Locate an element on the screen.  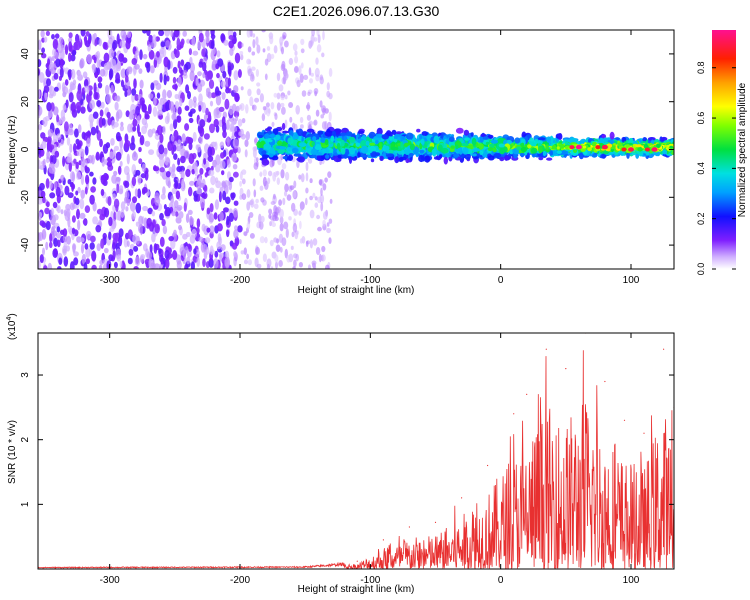
spectrogram-peak is located at coordinates (624, 149).